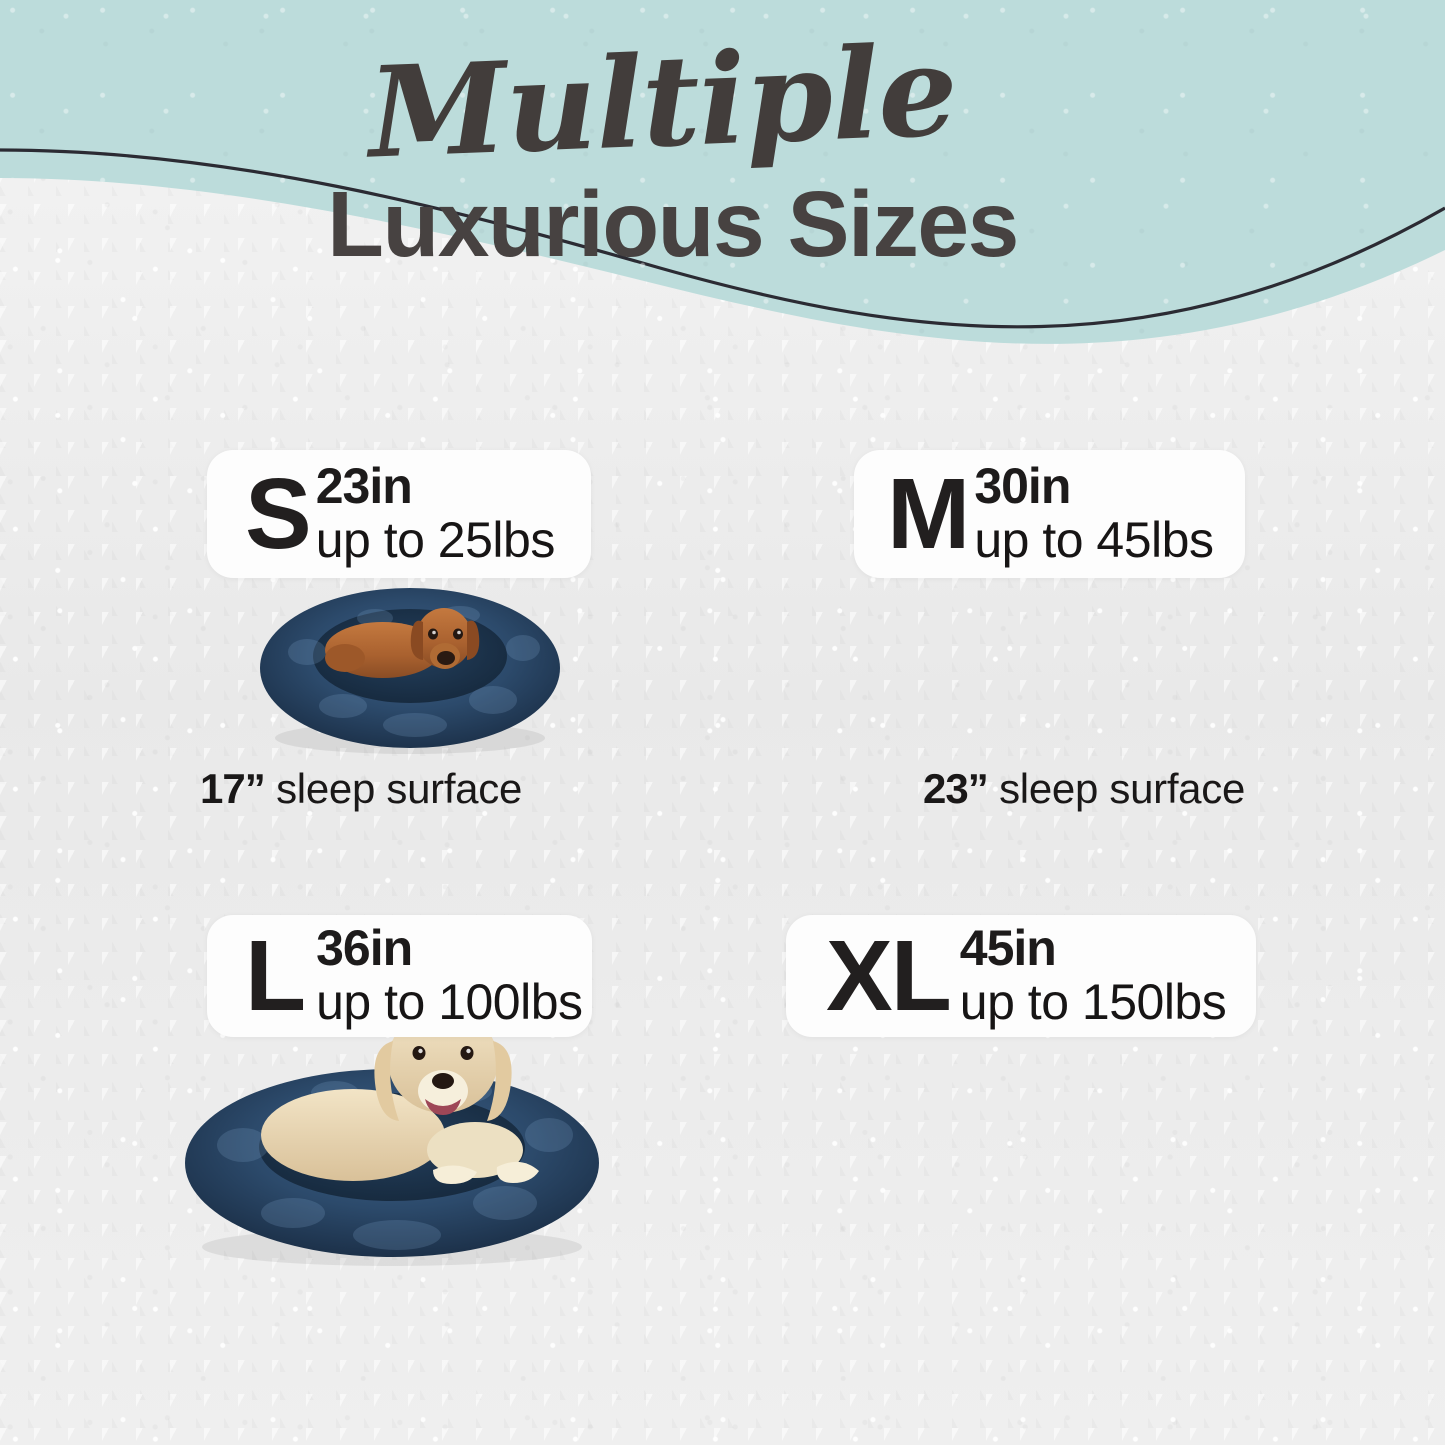  Describe the element at coordinates (364, 948) in the screenshot. I see `size-dimension-l: 36in` at that location.